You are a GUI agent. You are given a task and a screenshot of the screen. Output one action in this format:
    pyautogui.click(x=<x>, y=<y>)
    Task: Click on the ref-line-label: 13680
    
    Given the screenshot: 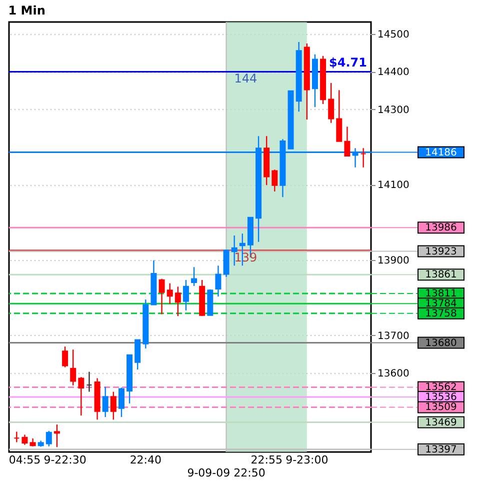 What is the action you would take?
    pyautogui.click(x=441, y=343)
    